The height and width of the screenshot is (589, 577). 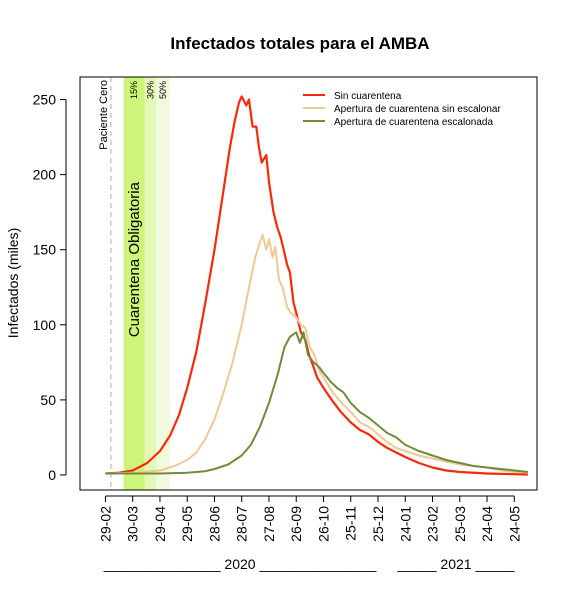 I want to click on x-tick-label-11: 24-01, so click(x=405, y=524).